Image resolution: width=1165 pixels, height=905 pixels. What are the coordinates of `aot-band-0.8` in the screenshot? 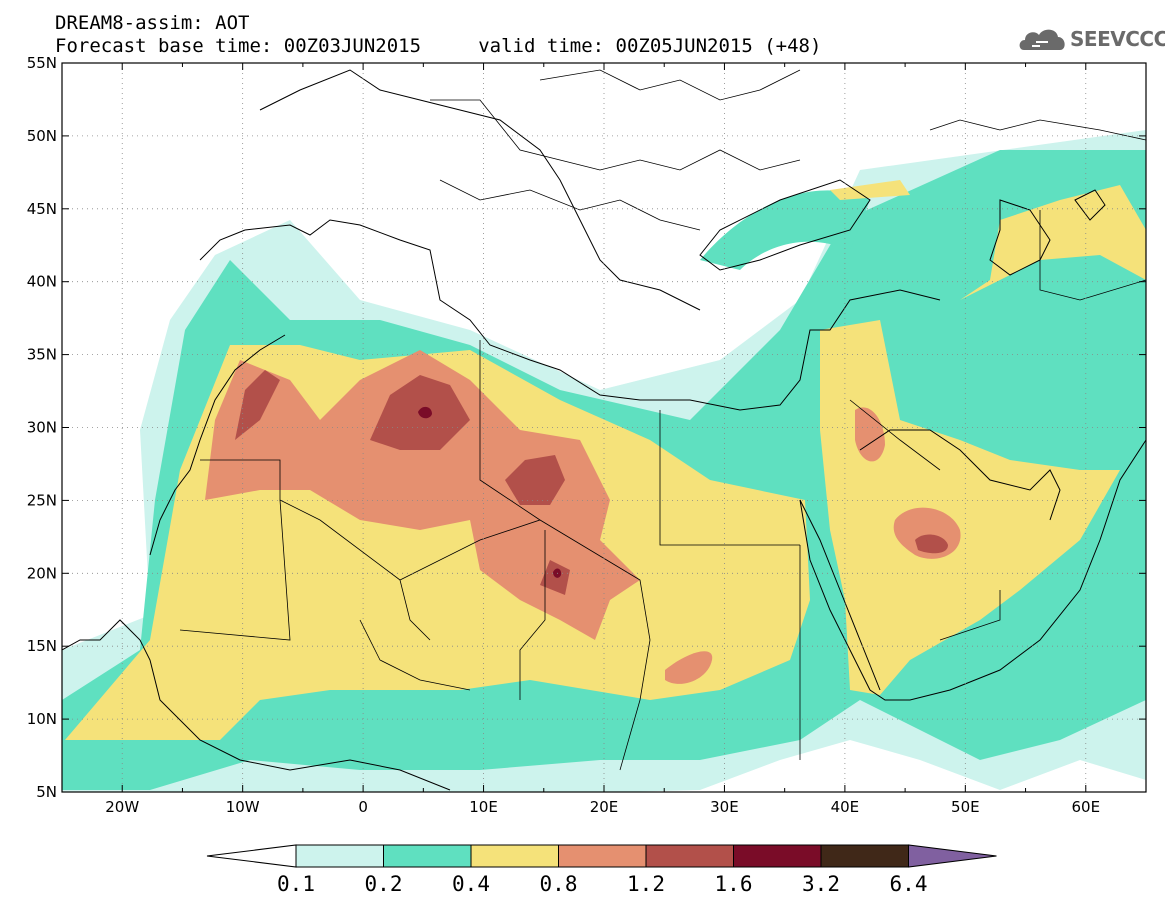 It's located at (422, 495).